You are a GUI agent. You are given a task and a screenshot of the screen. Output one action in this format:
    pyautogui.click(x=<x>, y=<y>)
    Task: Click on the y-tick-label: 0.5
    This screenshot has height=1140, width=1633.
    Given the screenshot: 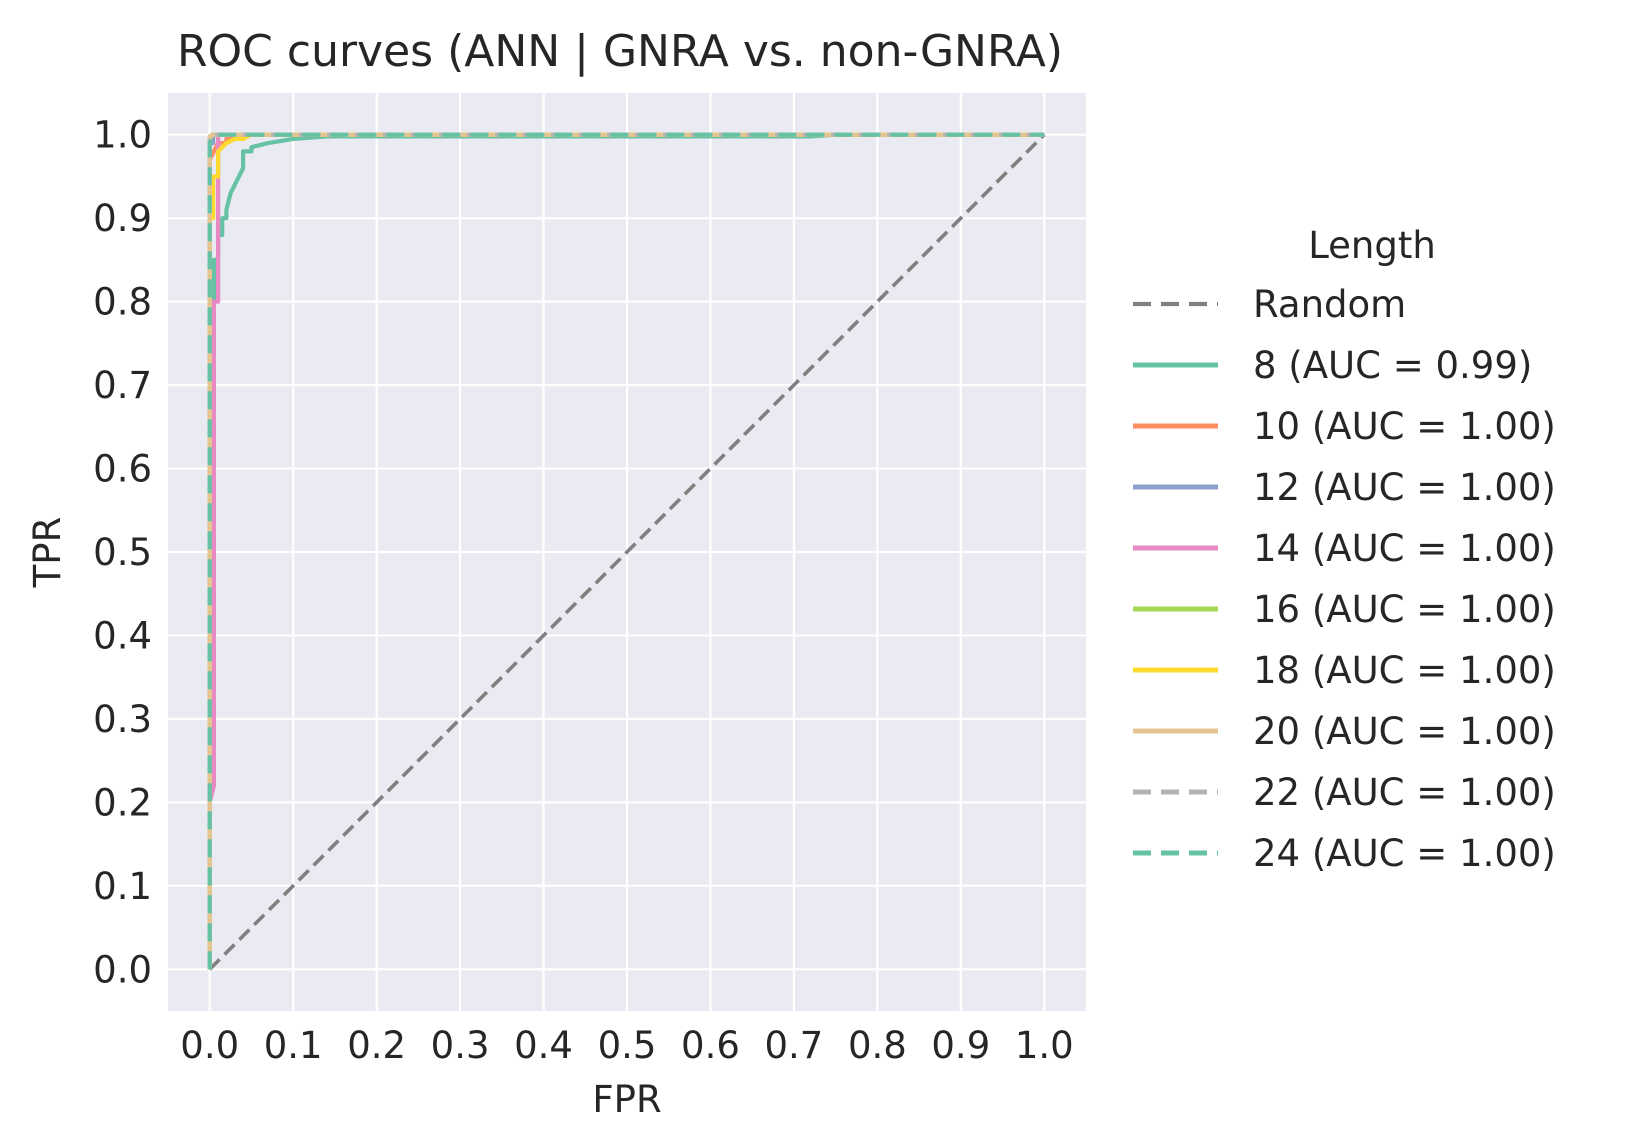 What is the action you would take?
    pyautogui.click(x=122, y=552)
    